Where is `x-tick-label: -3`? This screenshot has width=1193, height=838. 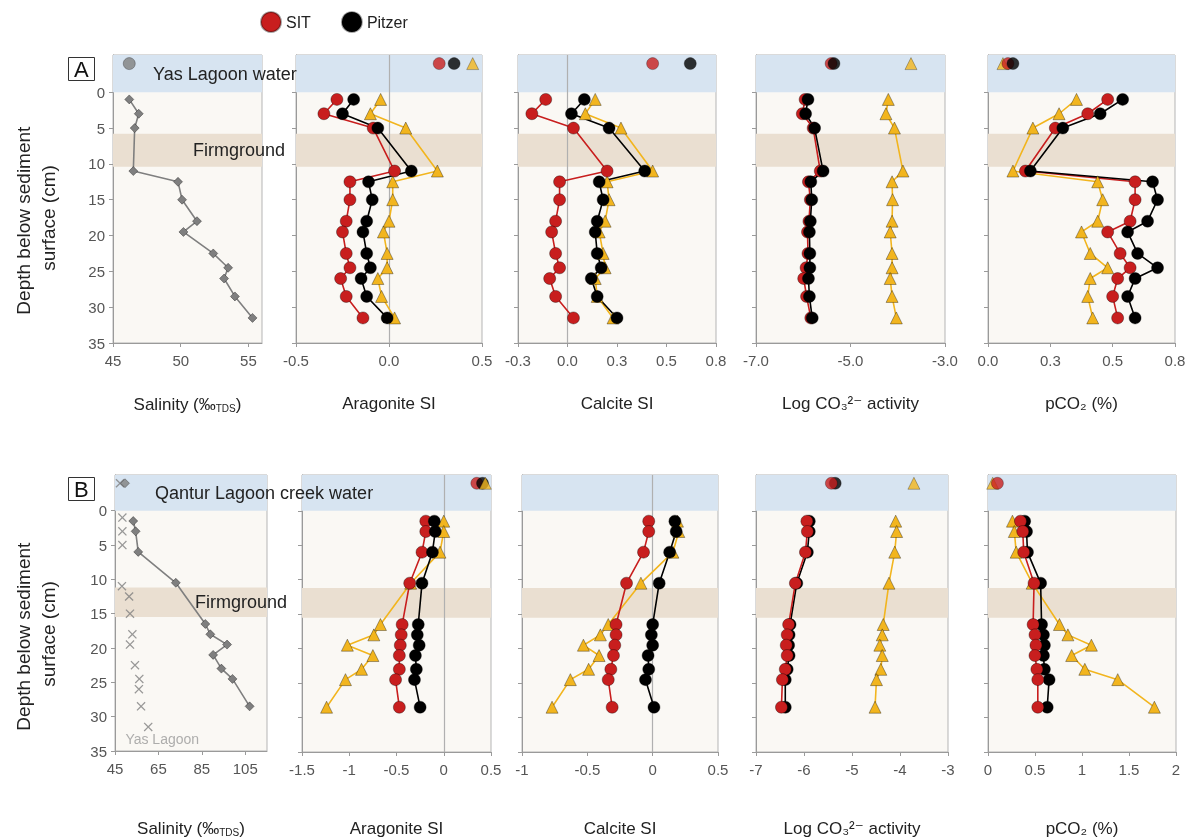
x-tick-label: -3 is located at coordinates (948, 769).